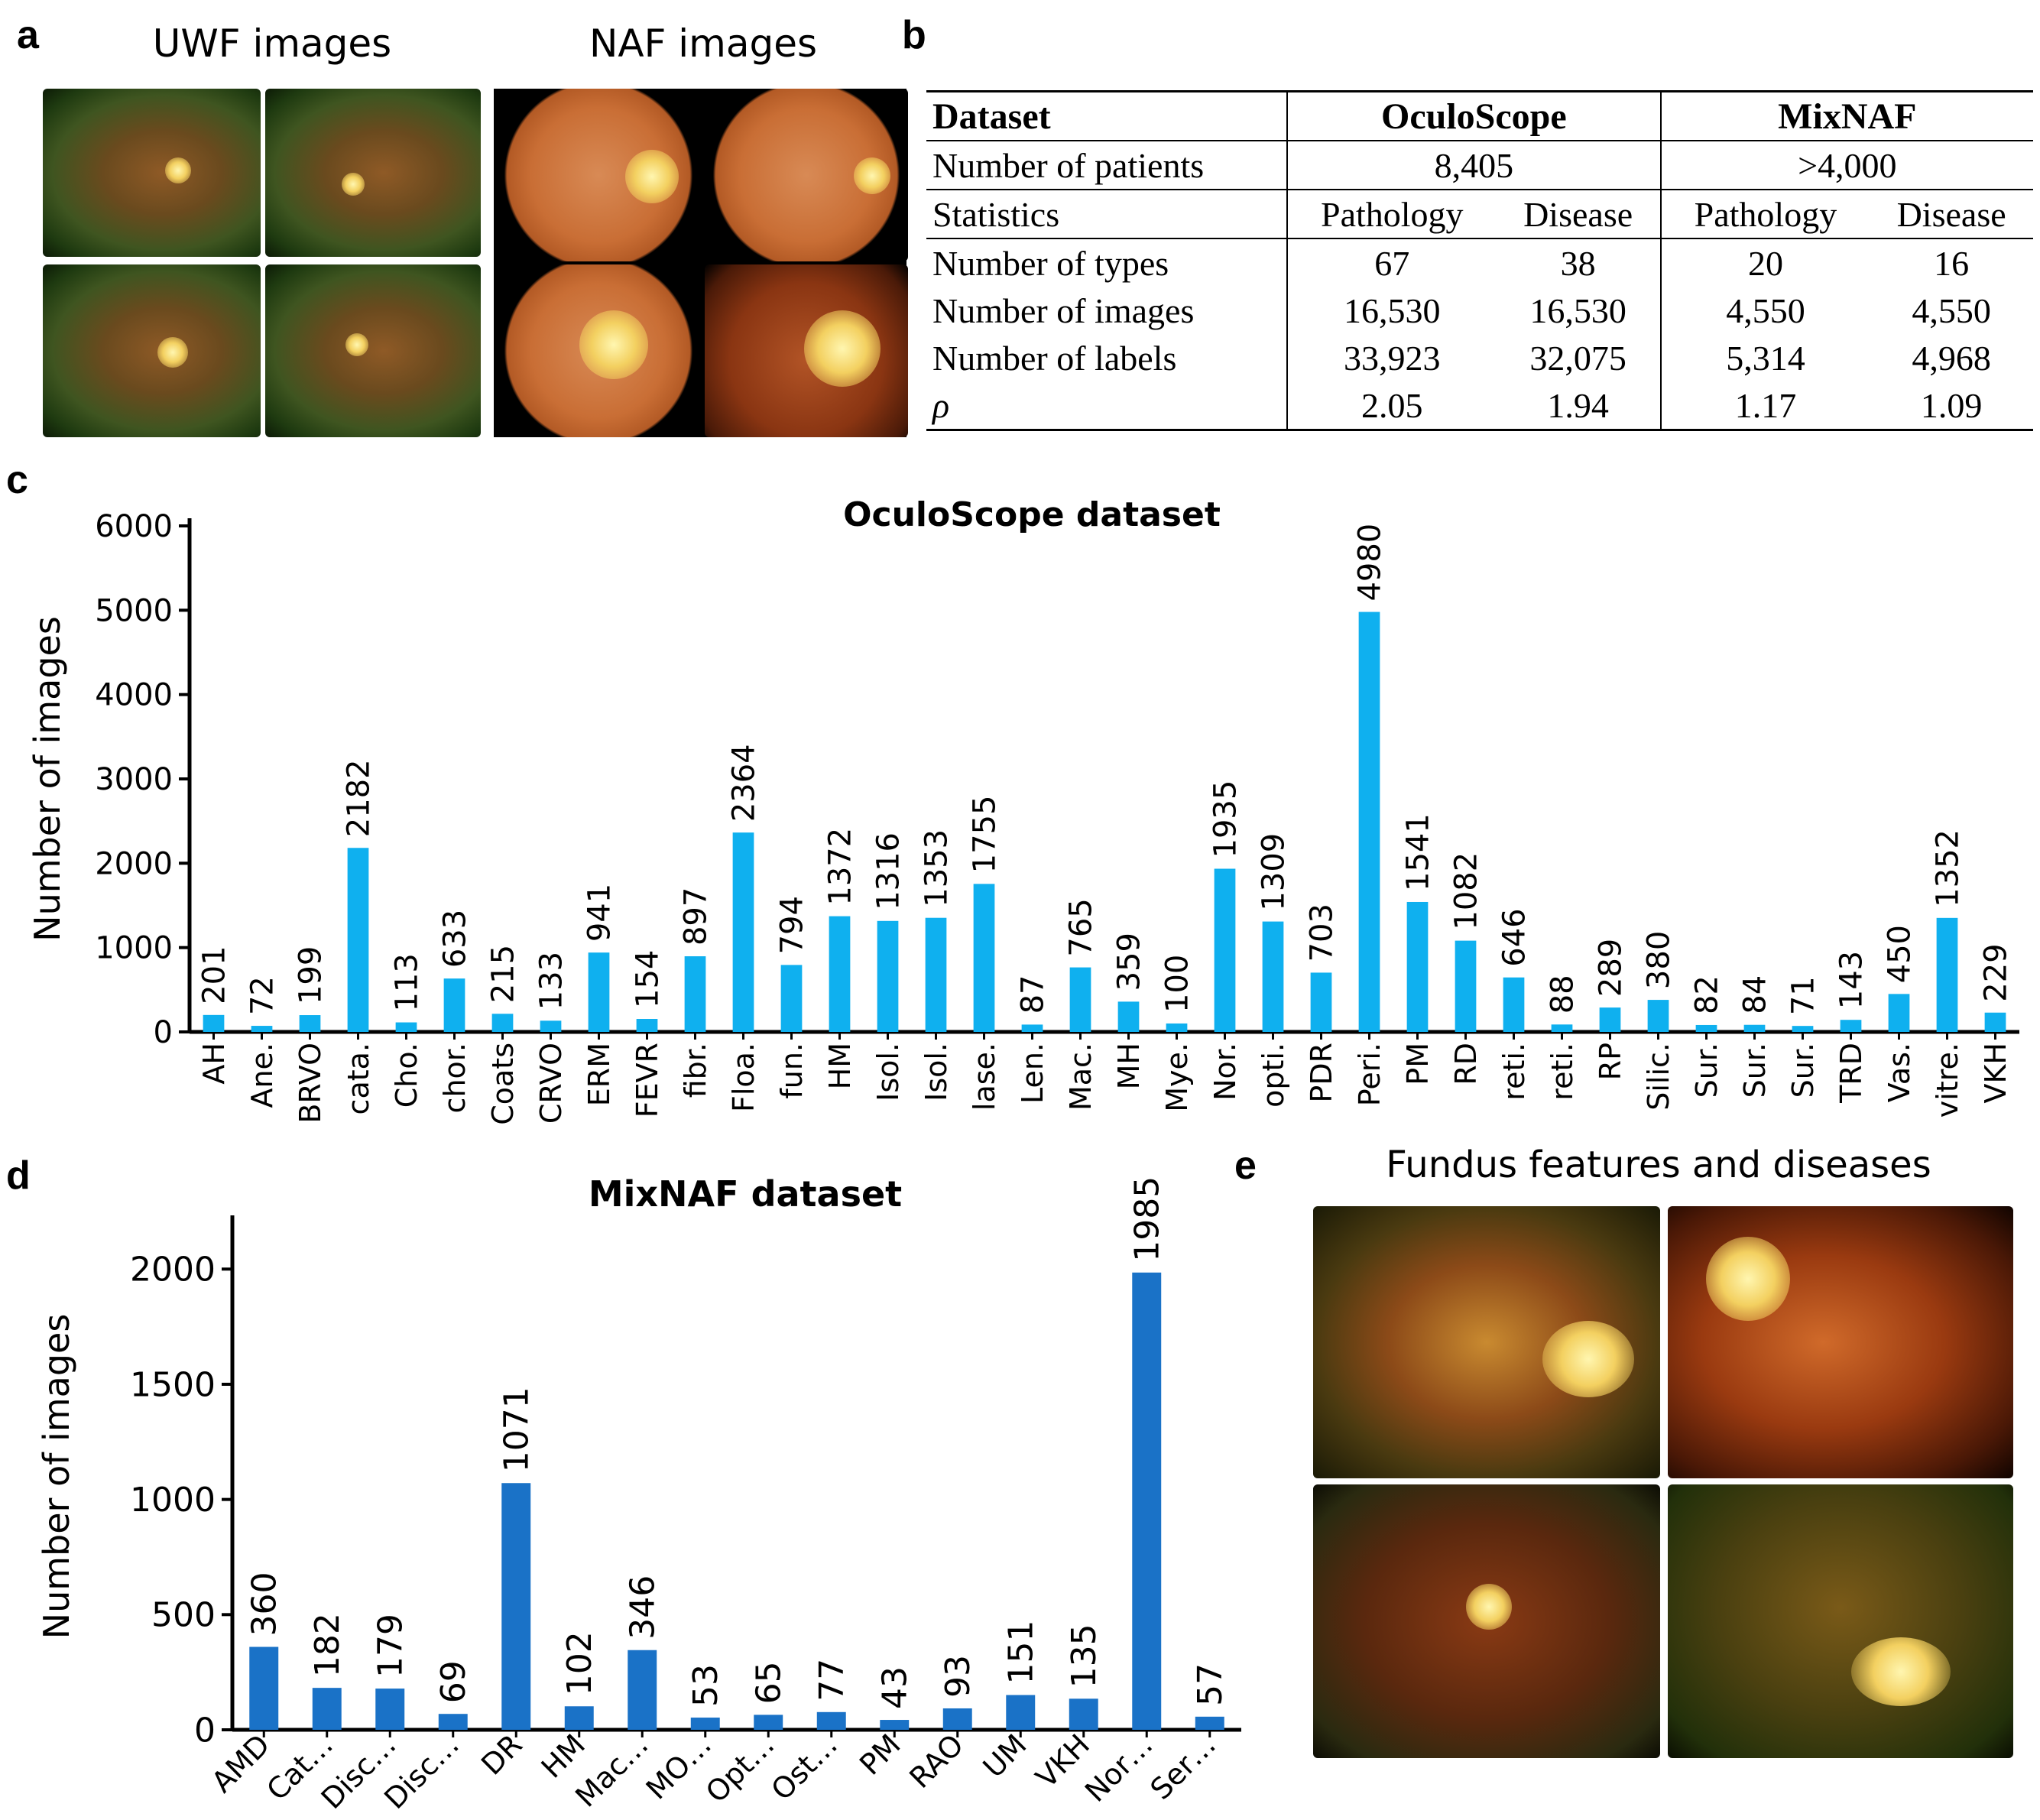 The width and height of the screenshot is (2040, 1820). What do you see at coordinates (28, 35) in the screenshot?
I see `panel-label-a: a` at bounding box center [28, 35].